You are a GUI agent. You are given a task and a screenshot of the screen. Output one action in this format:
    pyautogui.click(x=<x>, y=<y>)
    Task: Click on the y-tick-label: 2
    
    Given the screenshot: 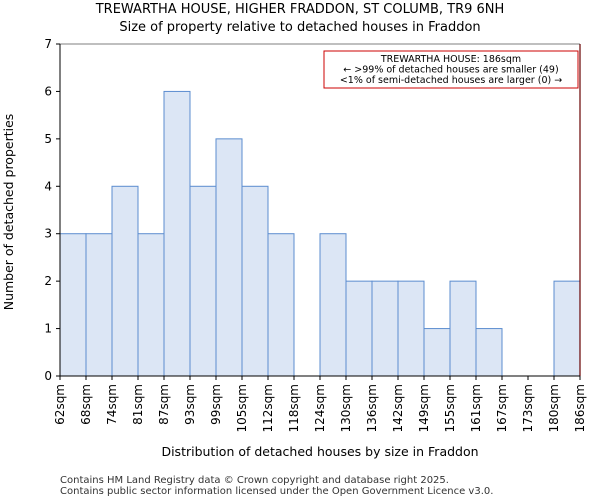 What is the action you would take?
    pyautogui.click(x=48, y=281)
    